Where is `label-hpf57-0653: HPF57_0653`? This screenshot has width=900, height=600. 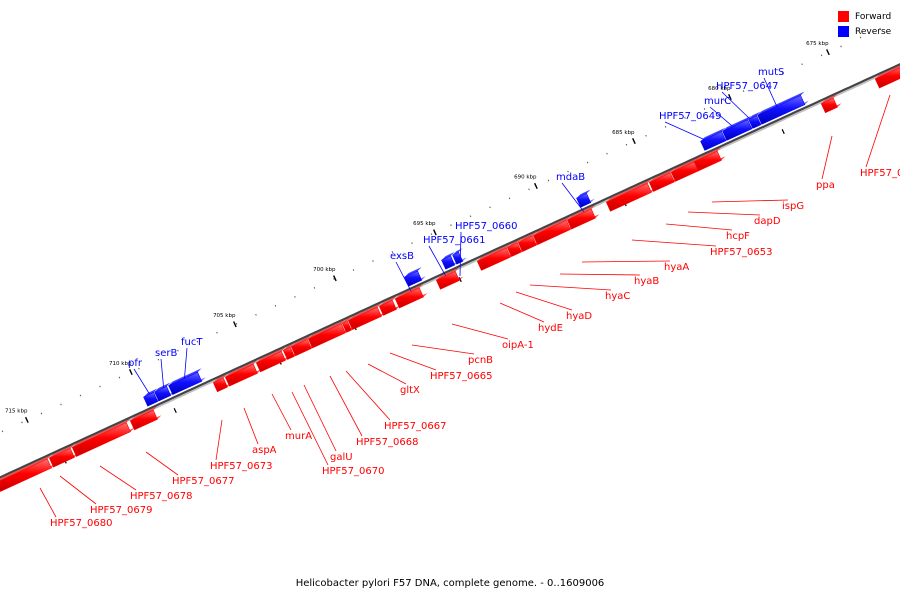
label-hpf57-0653: HPF57_0653 is located at coordinates (741, 252).